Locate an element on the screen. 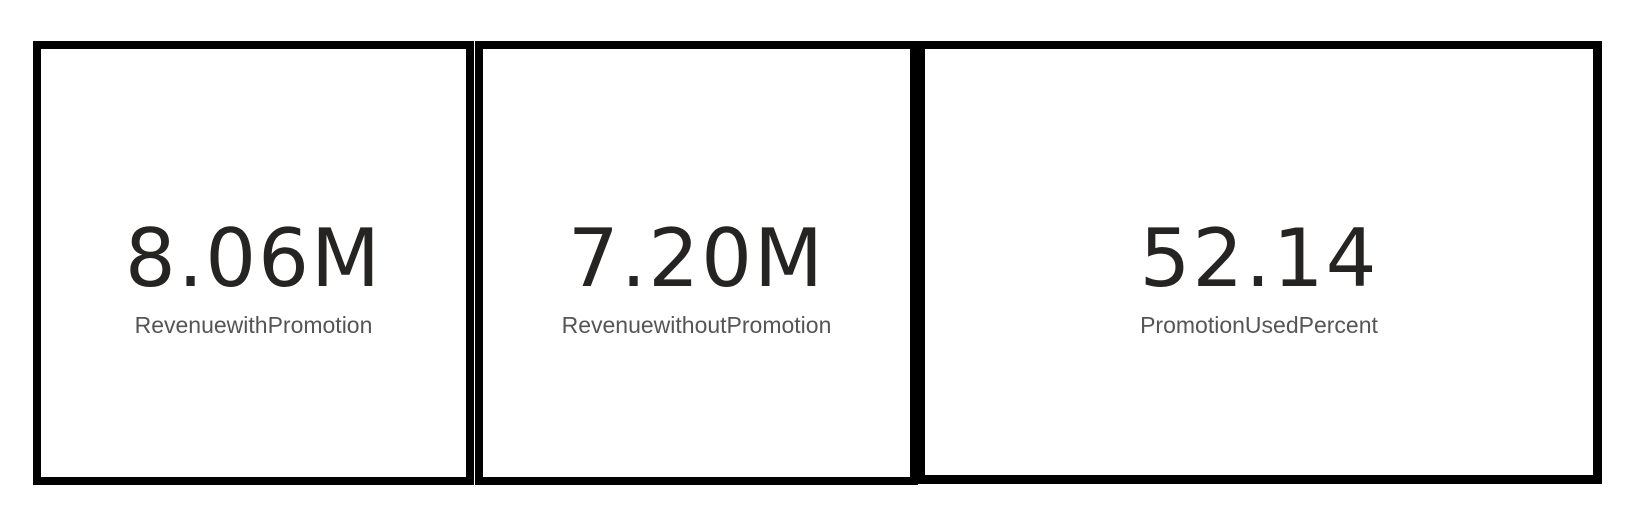 This screenshot has width=1643, height=521. kpi-label: RevenuewithPromotion is located at coordinates (253, 325).